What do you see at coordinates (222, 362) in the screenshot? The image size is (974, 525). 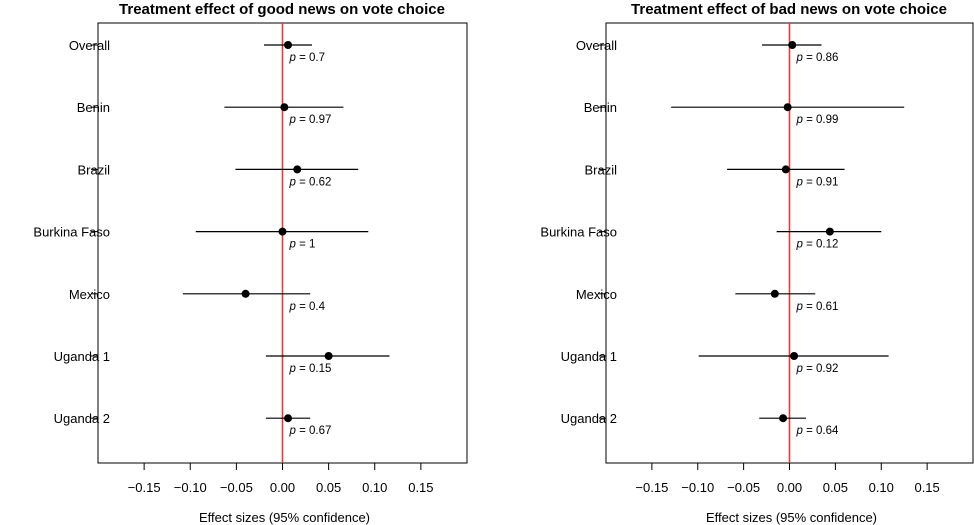 I see `forest-row: Uganda 1 p = 0.15` at bounding box center [222, 362].